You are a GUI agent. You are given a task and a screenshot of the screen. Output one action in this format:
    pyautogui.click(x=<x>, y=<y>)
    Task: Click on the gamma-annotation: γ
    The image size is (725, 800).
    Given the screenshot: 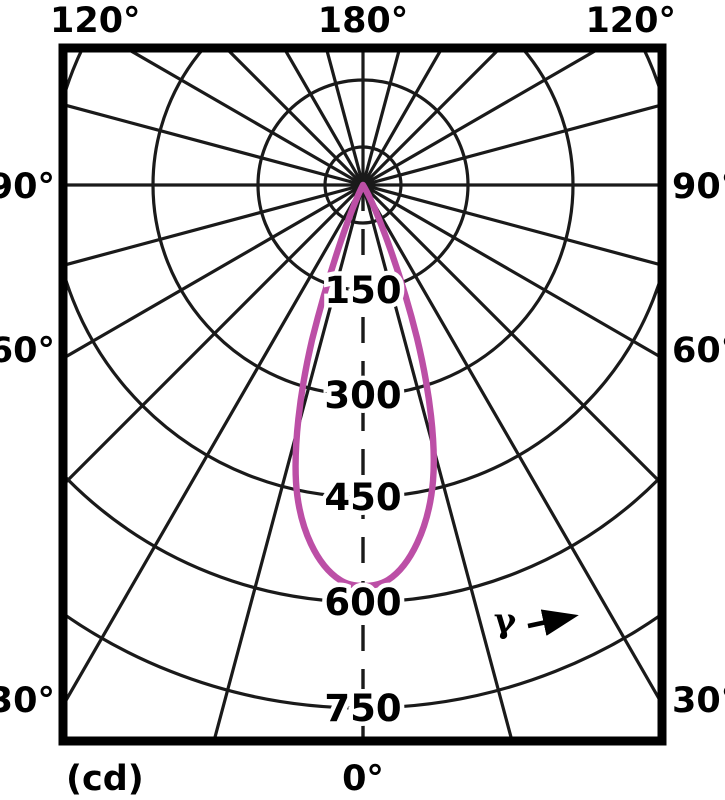 What is the action you would take?
    pyautogui.click(x=536, y=621)
    